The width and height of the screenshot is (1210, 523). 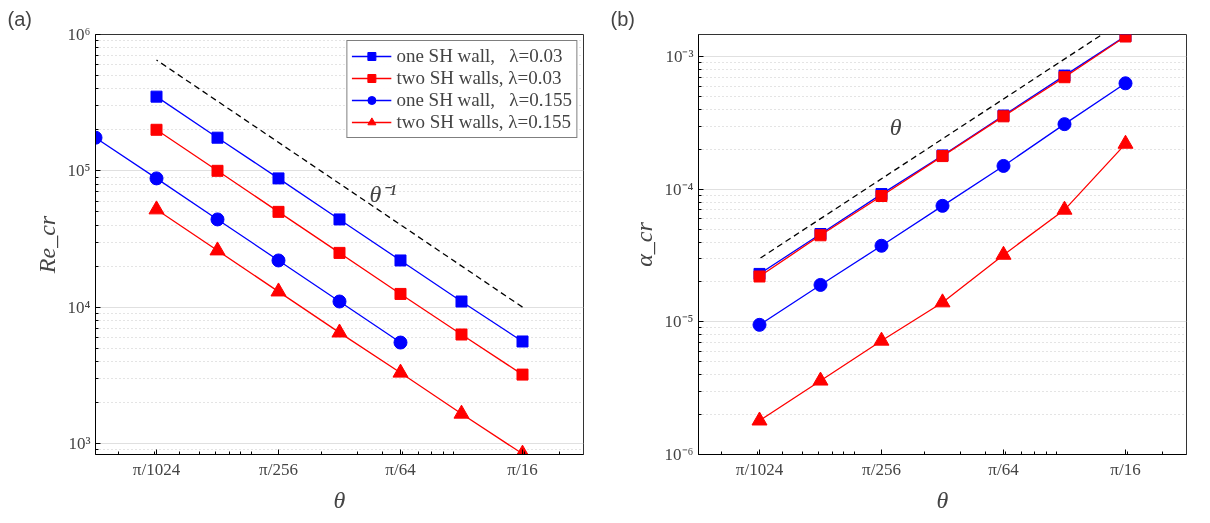 What do you see at coordinates (622, 18) in the screenshot?
I see `text: (b)` at bounding box center [622, 18].